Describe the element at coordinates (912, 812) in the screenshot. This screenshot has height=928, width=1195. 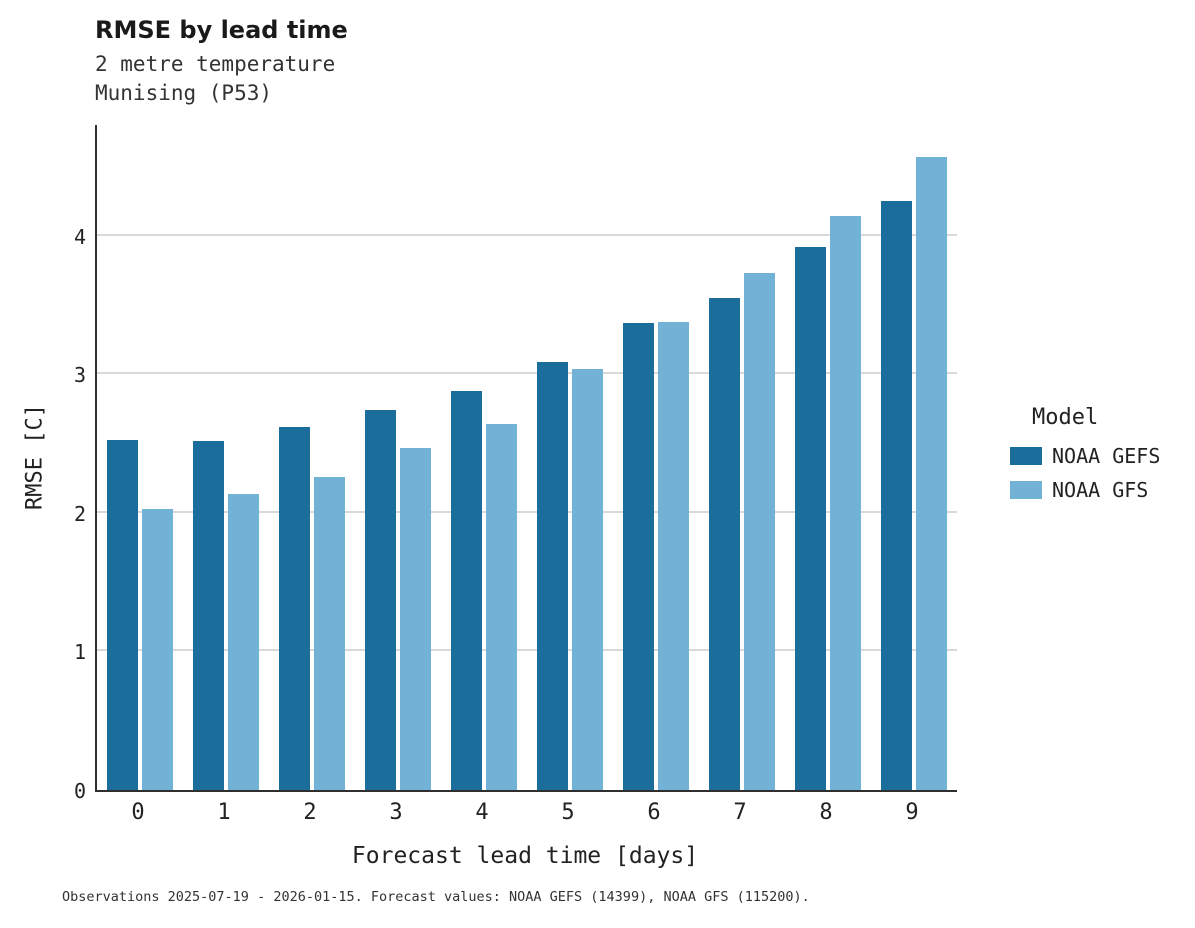
I see `x-tick-label: 9` at that location.